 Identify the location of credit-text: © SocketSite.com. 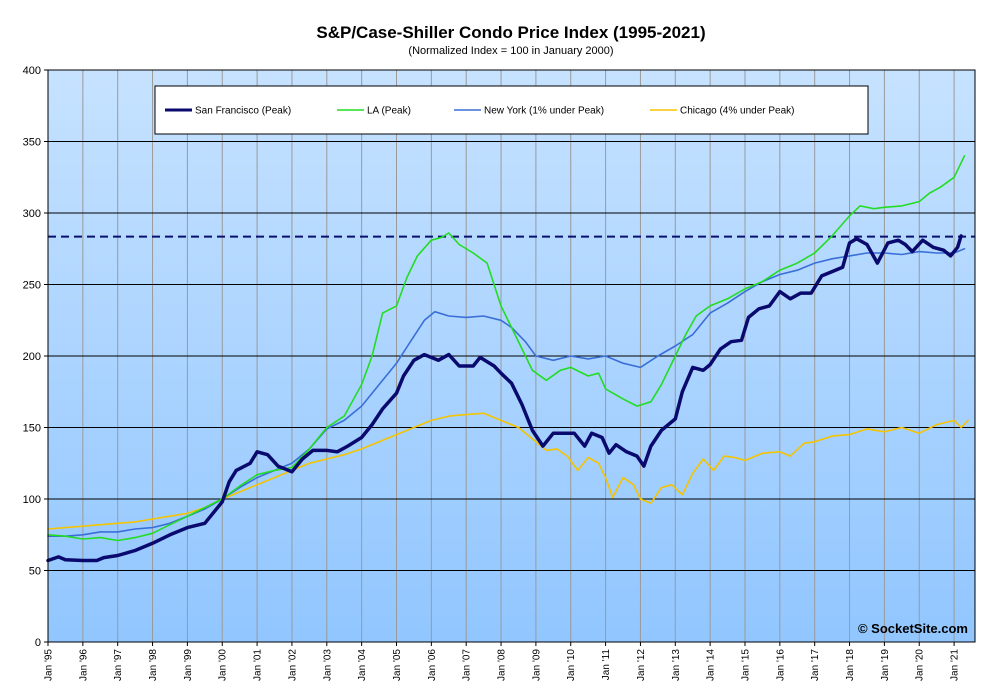
(913, 628).